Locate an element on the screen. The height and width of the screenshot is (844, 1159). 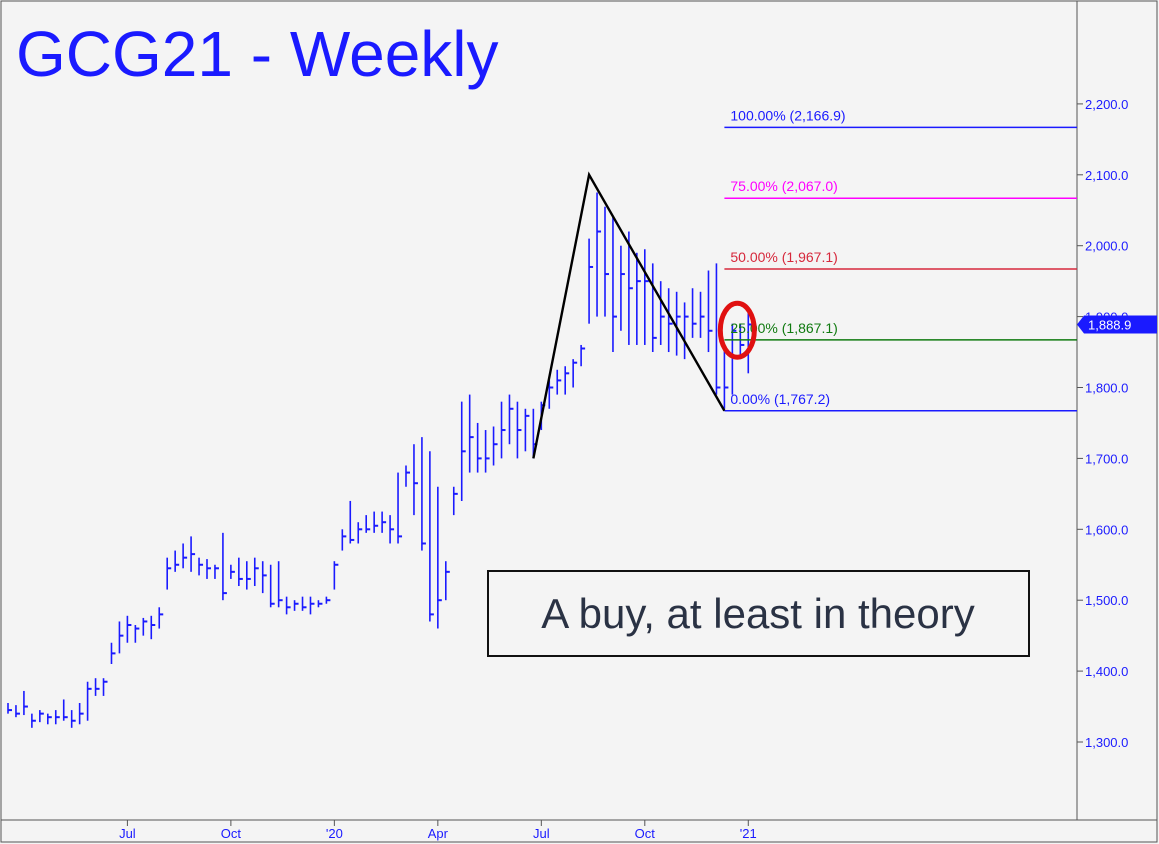
x-tick-label: '20 is located at coordinates (334, 833).